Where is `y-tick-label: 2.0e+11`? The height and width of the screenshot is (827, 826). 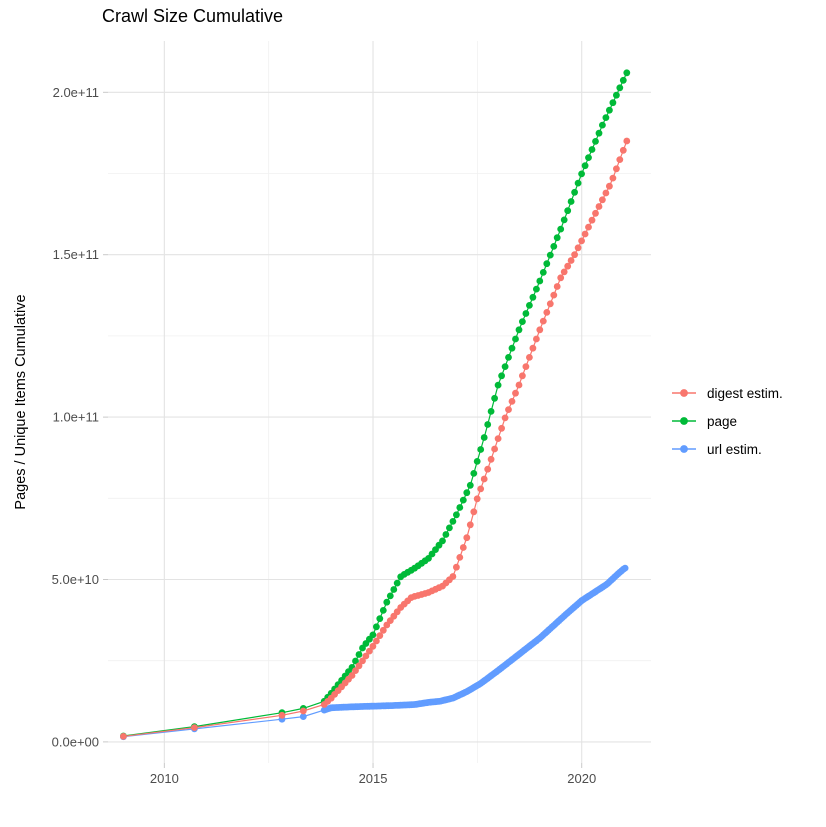 y-tick-label: 2.0e+11 is located at coordinates (76, 92).